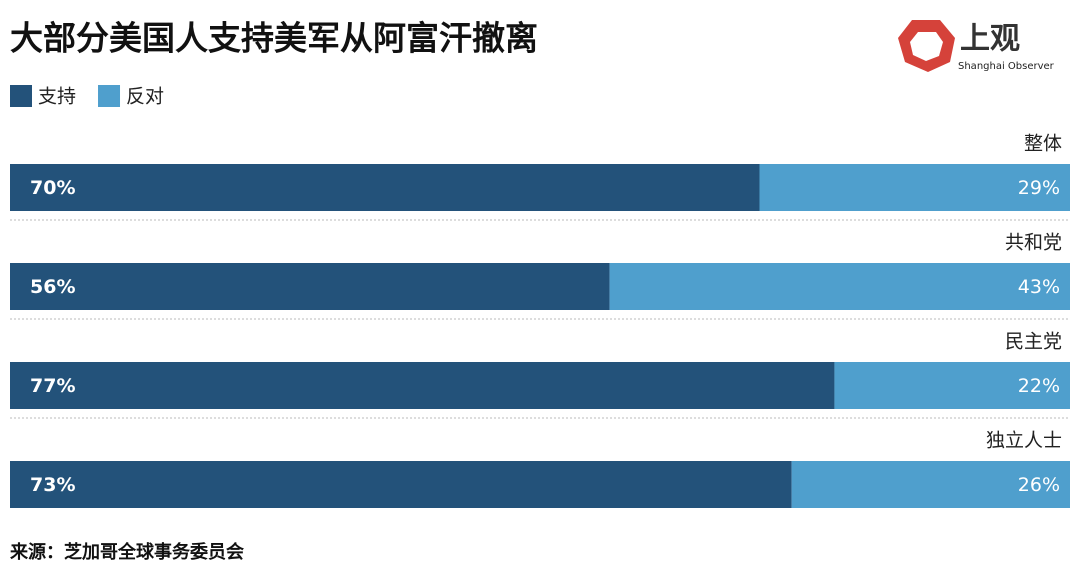 The height and width of the screenshot is (574, 1080). What do you see at coordinates (57, 97) in the screenshot?
I see `legend-label: 支持` at bounding box center [57, 97].